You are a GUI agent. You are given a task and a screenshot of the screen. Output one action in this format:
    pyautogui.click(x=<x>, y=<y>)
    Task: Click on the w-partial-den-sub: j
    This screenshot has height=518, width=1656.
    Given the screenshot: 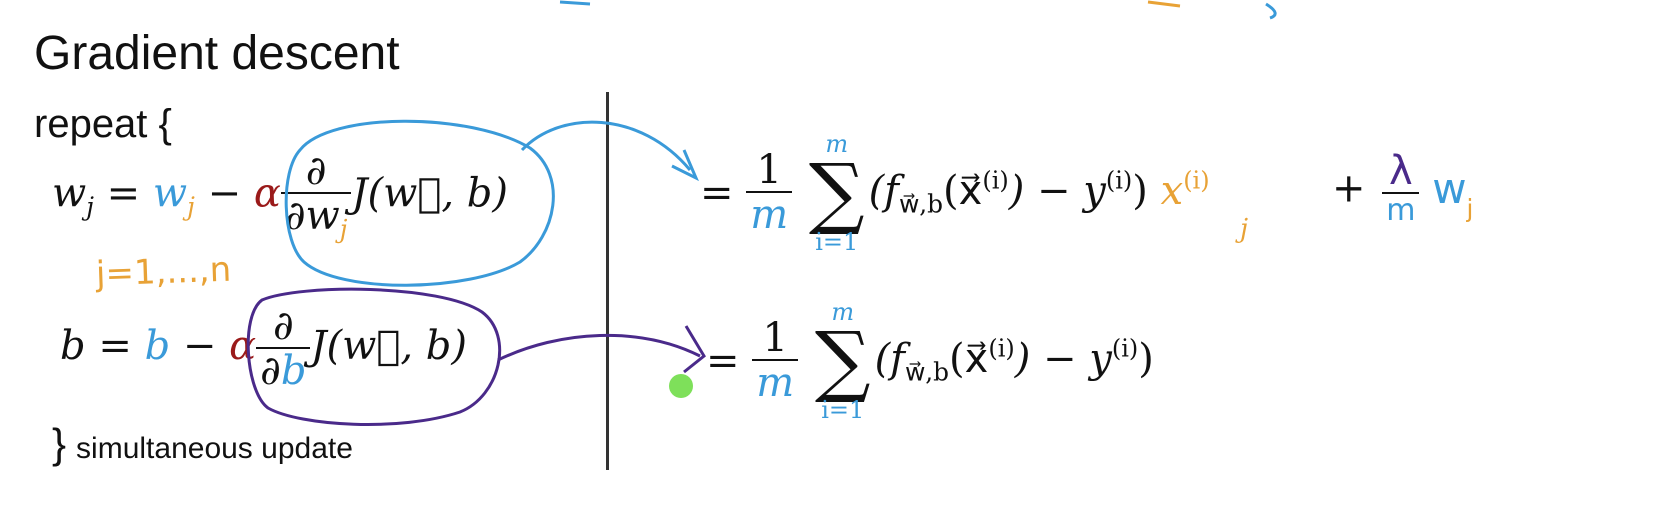 What is the action you would take?
    pyautogui.click(x=343, y=229)
    